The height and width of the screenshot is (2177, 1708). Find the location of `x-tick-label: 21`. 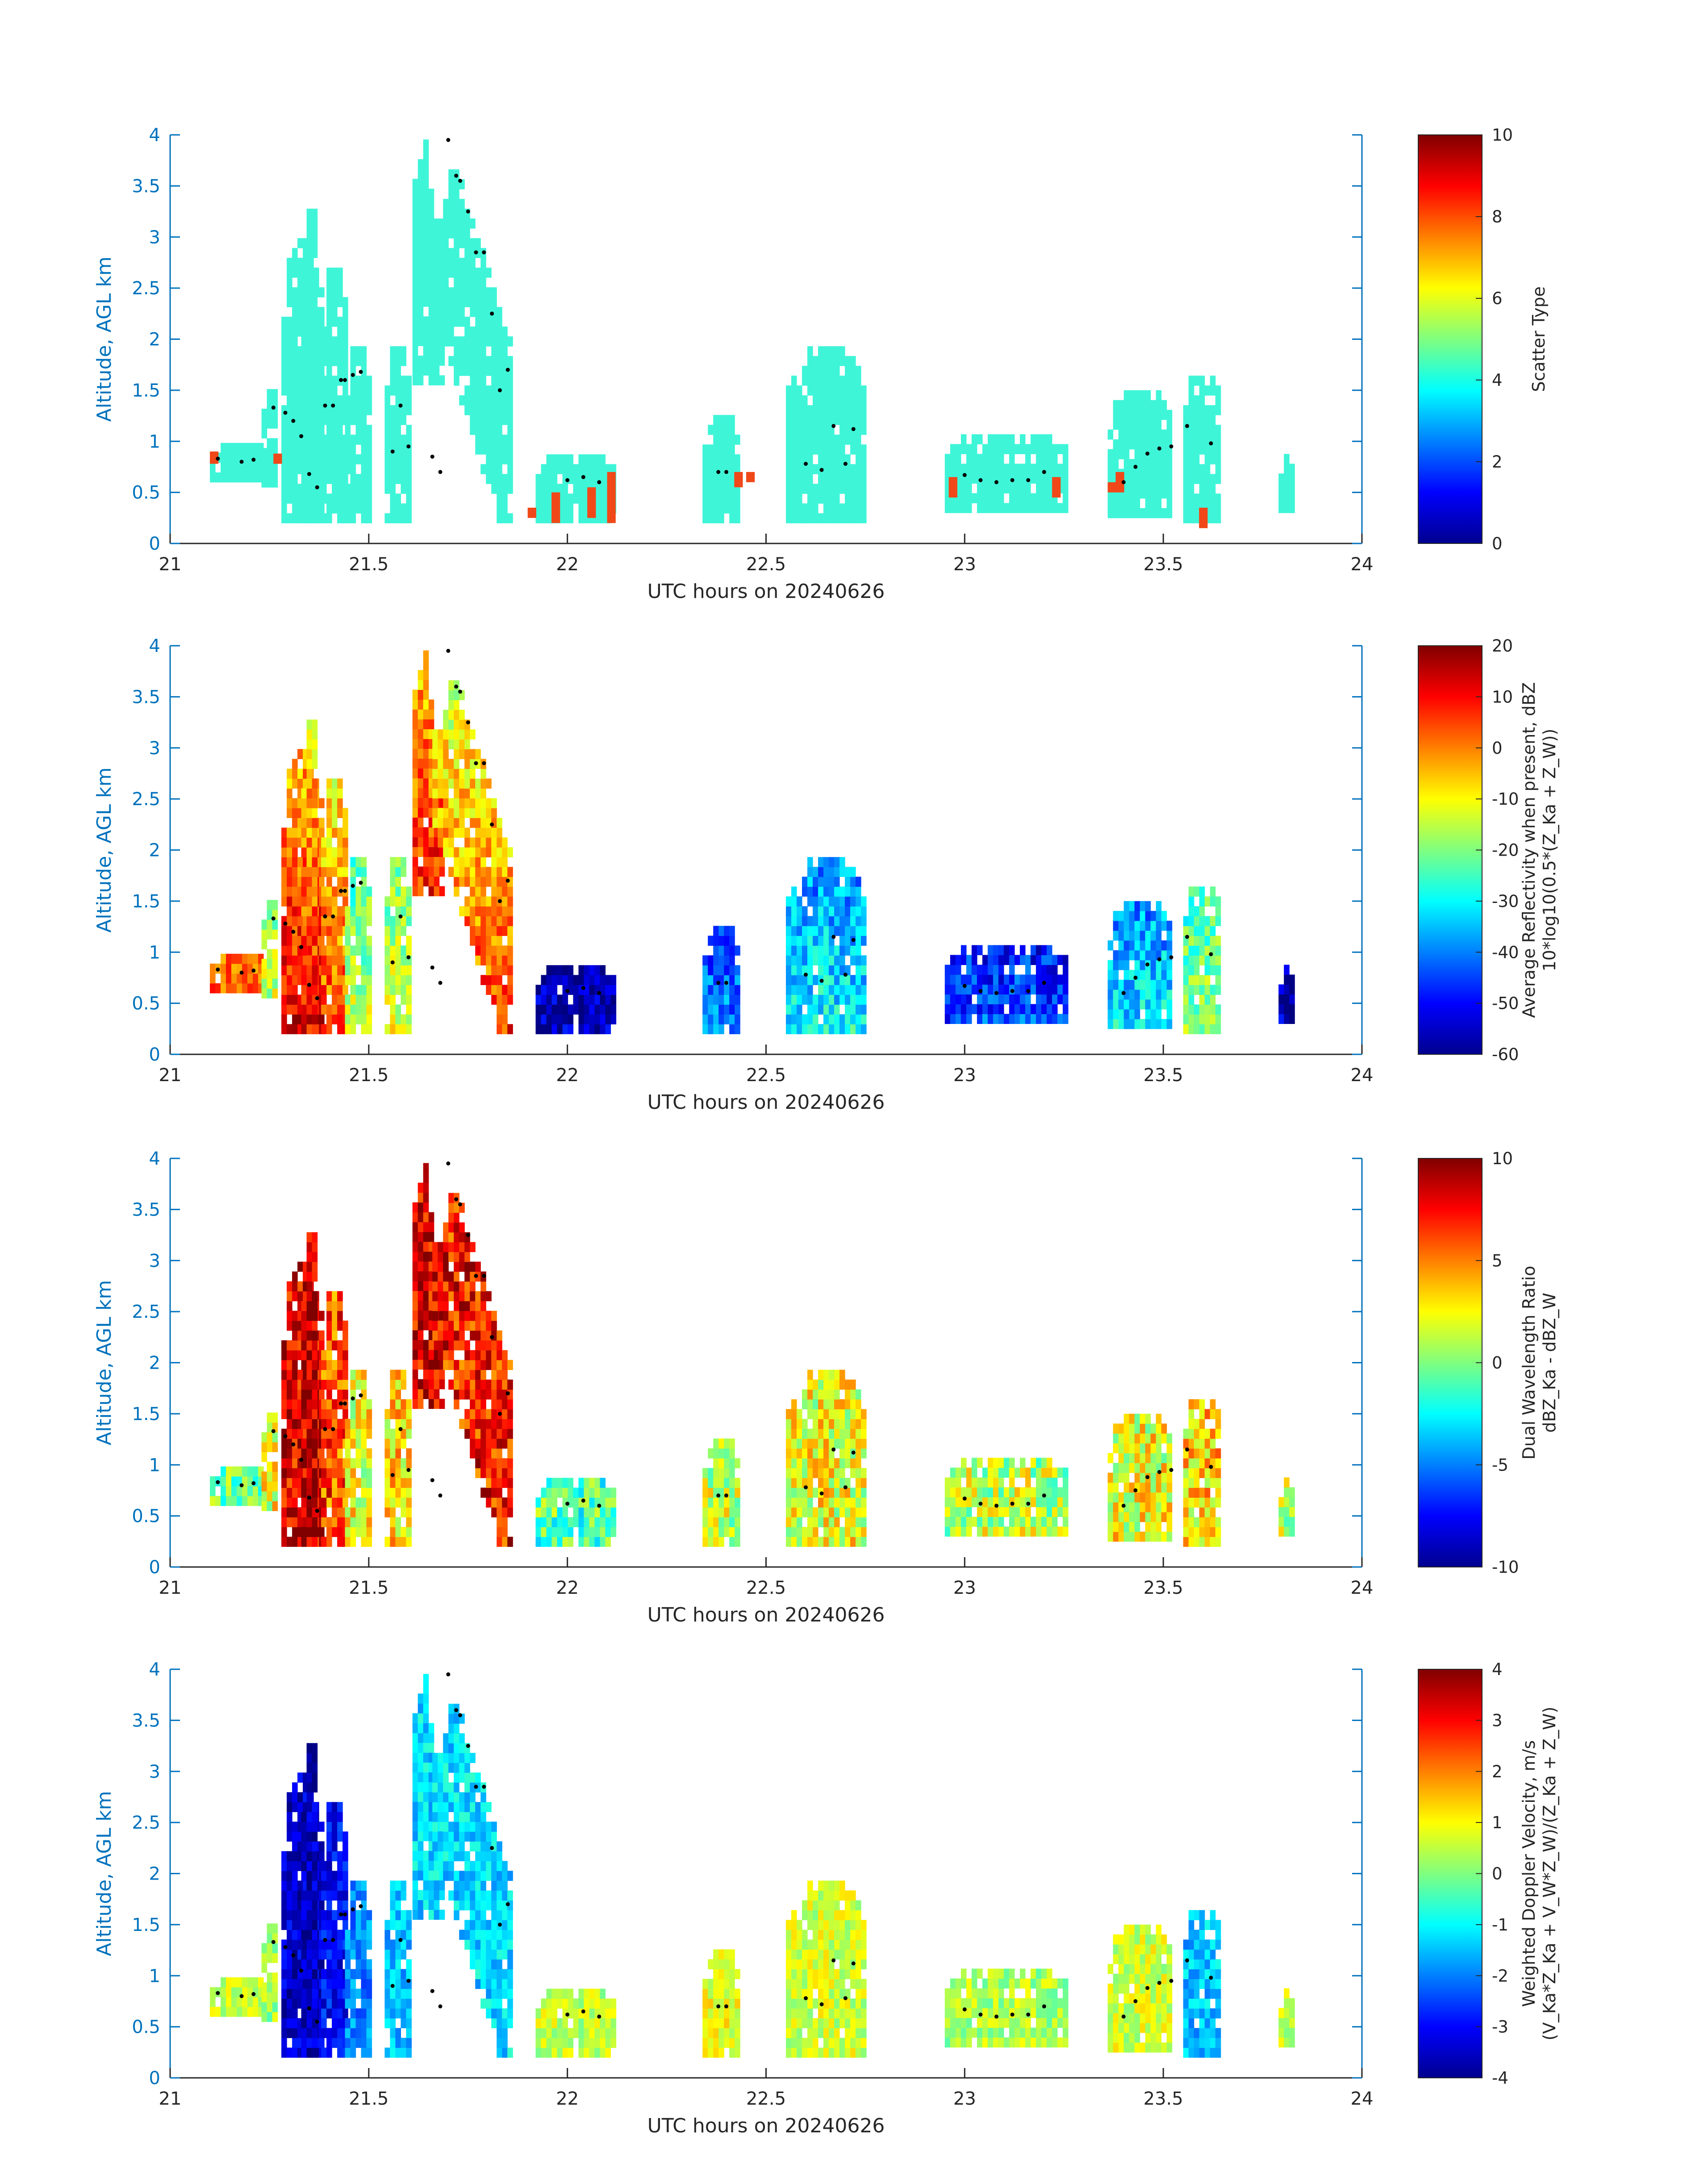

x-tick-label: 21 is located at coordinates (170, 564).